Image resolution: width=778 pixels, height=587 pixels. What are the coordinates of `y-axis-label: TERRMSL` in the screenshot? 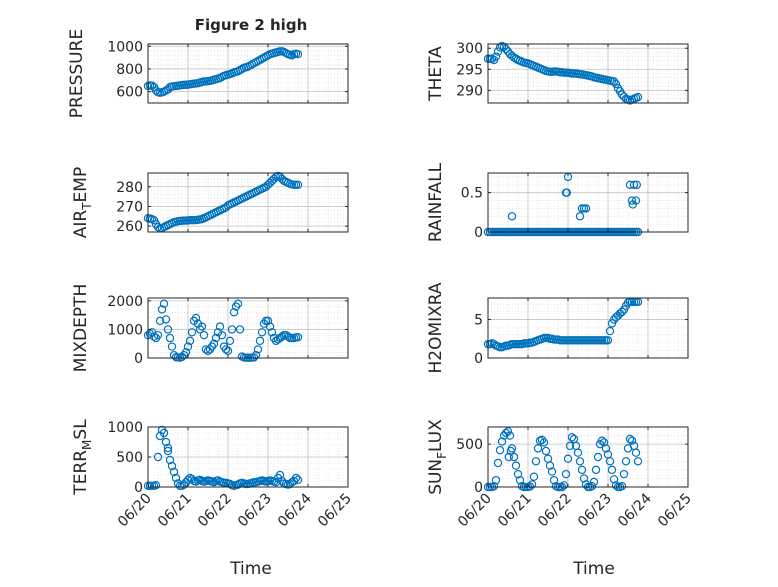 It's located at (82, 457).